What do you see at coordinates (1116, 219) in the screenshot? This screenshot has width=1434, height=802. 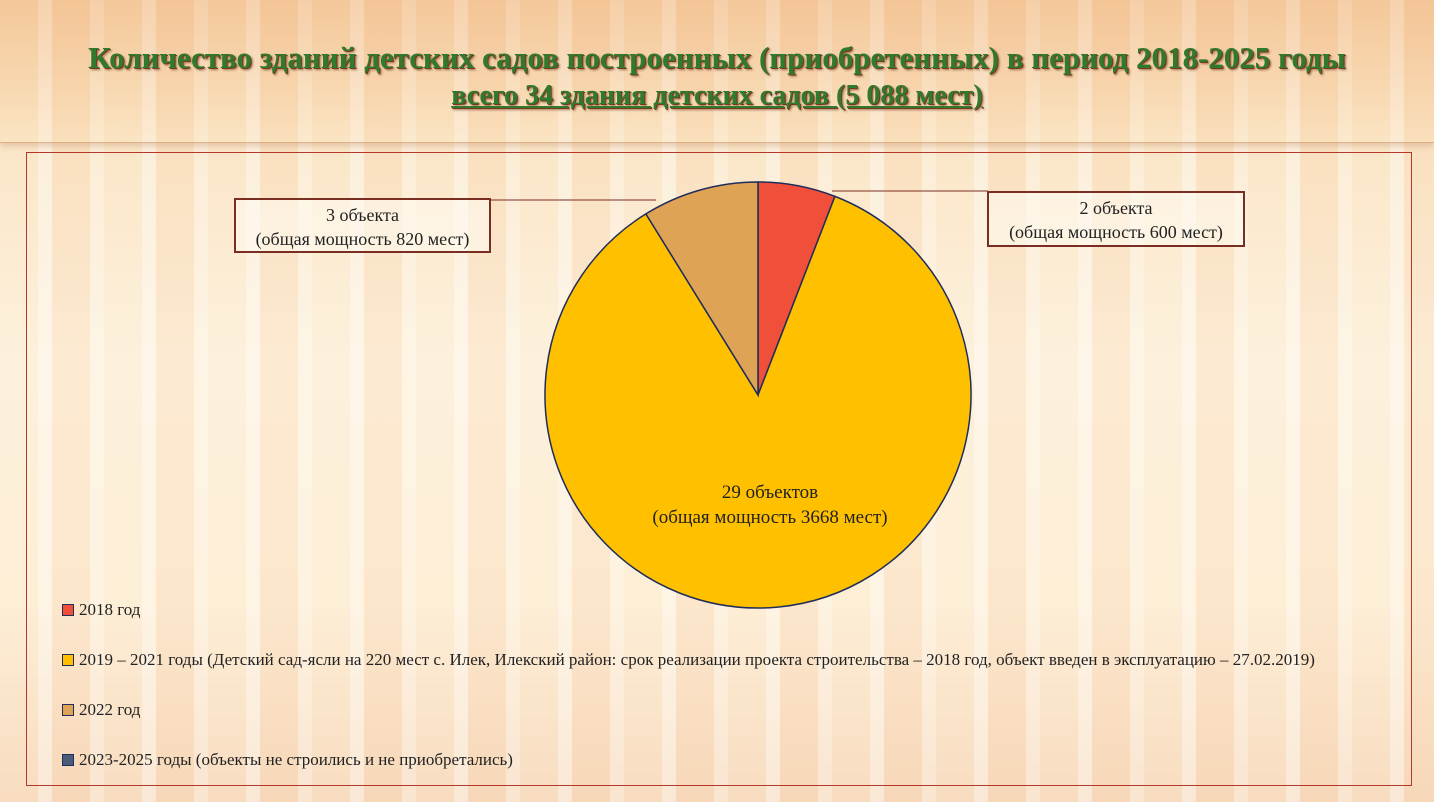 I see `callout-2018: 2 объекта (общая мощность 600 мест)` at bounding box center [1116, 219].